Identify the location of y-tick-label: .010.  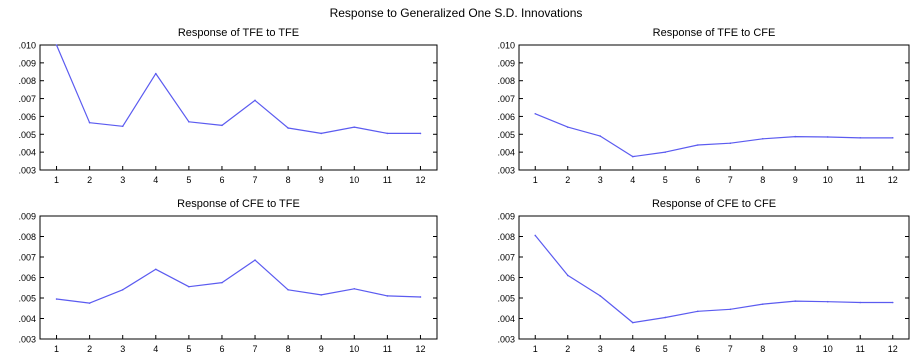
(27, 46).